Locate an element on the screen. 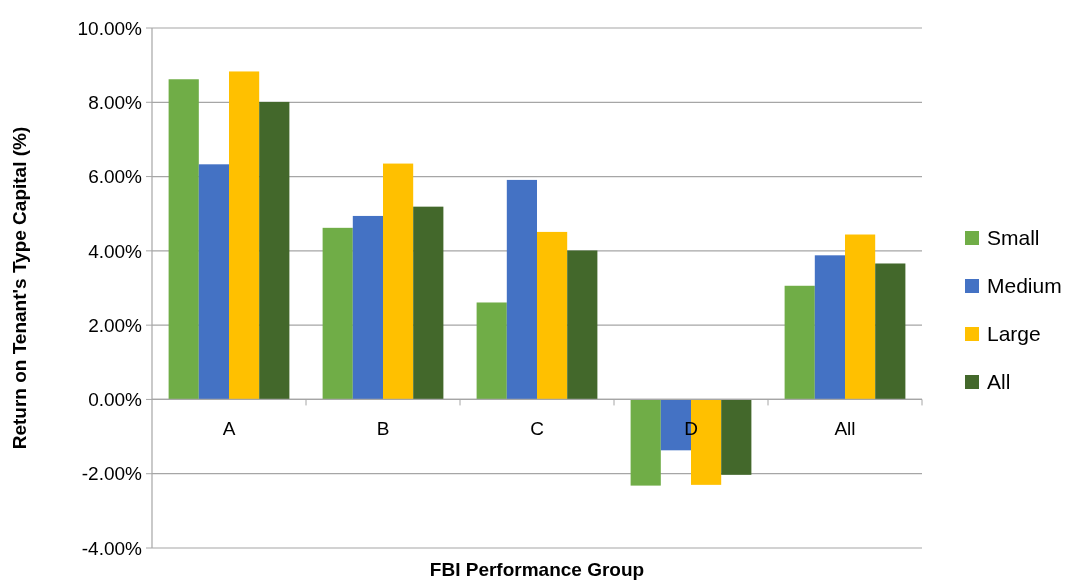 Image resolution: width=1079 pixels, height=584 pixels. x-axis-title: FBI Performance Group is located at coordinates (537, 569).